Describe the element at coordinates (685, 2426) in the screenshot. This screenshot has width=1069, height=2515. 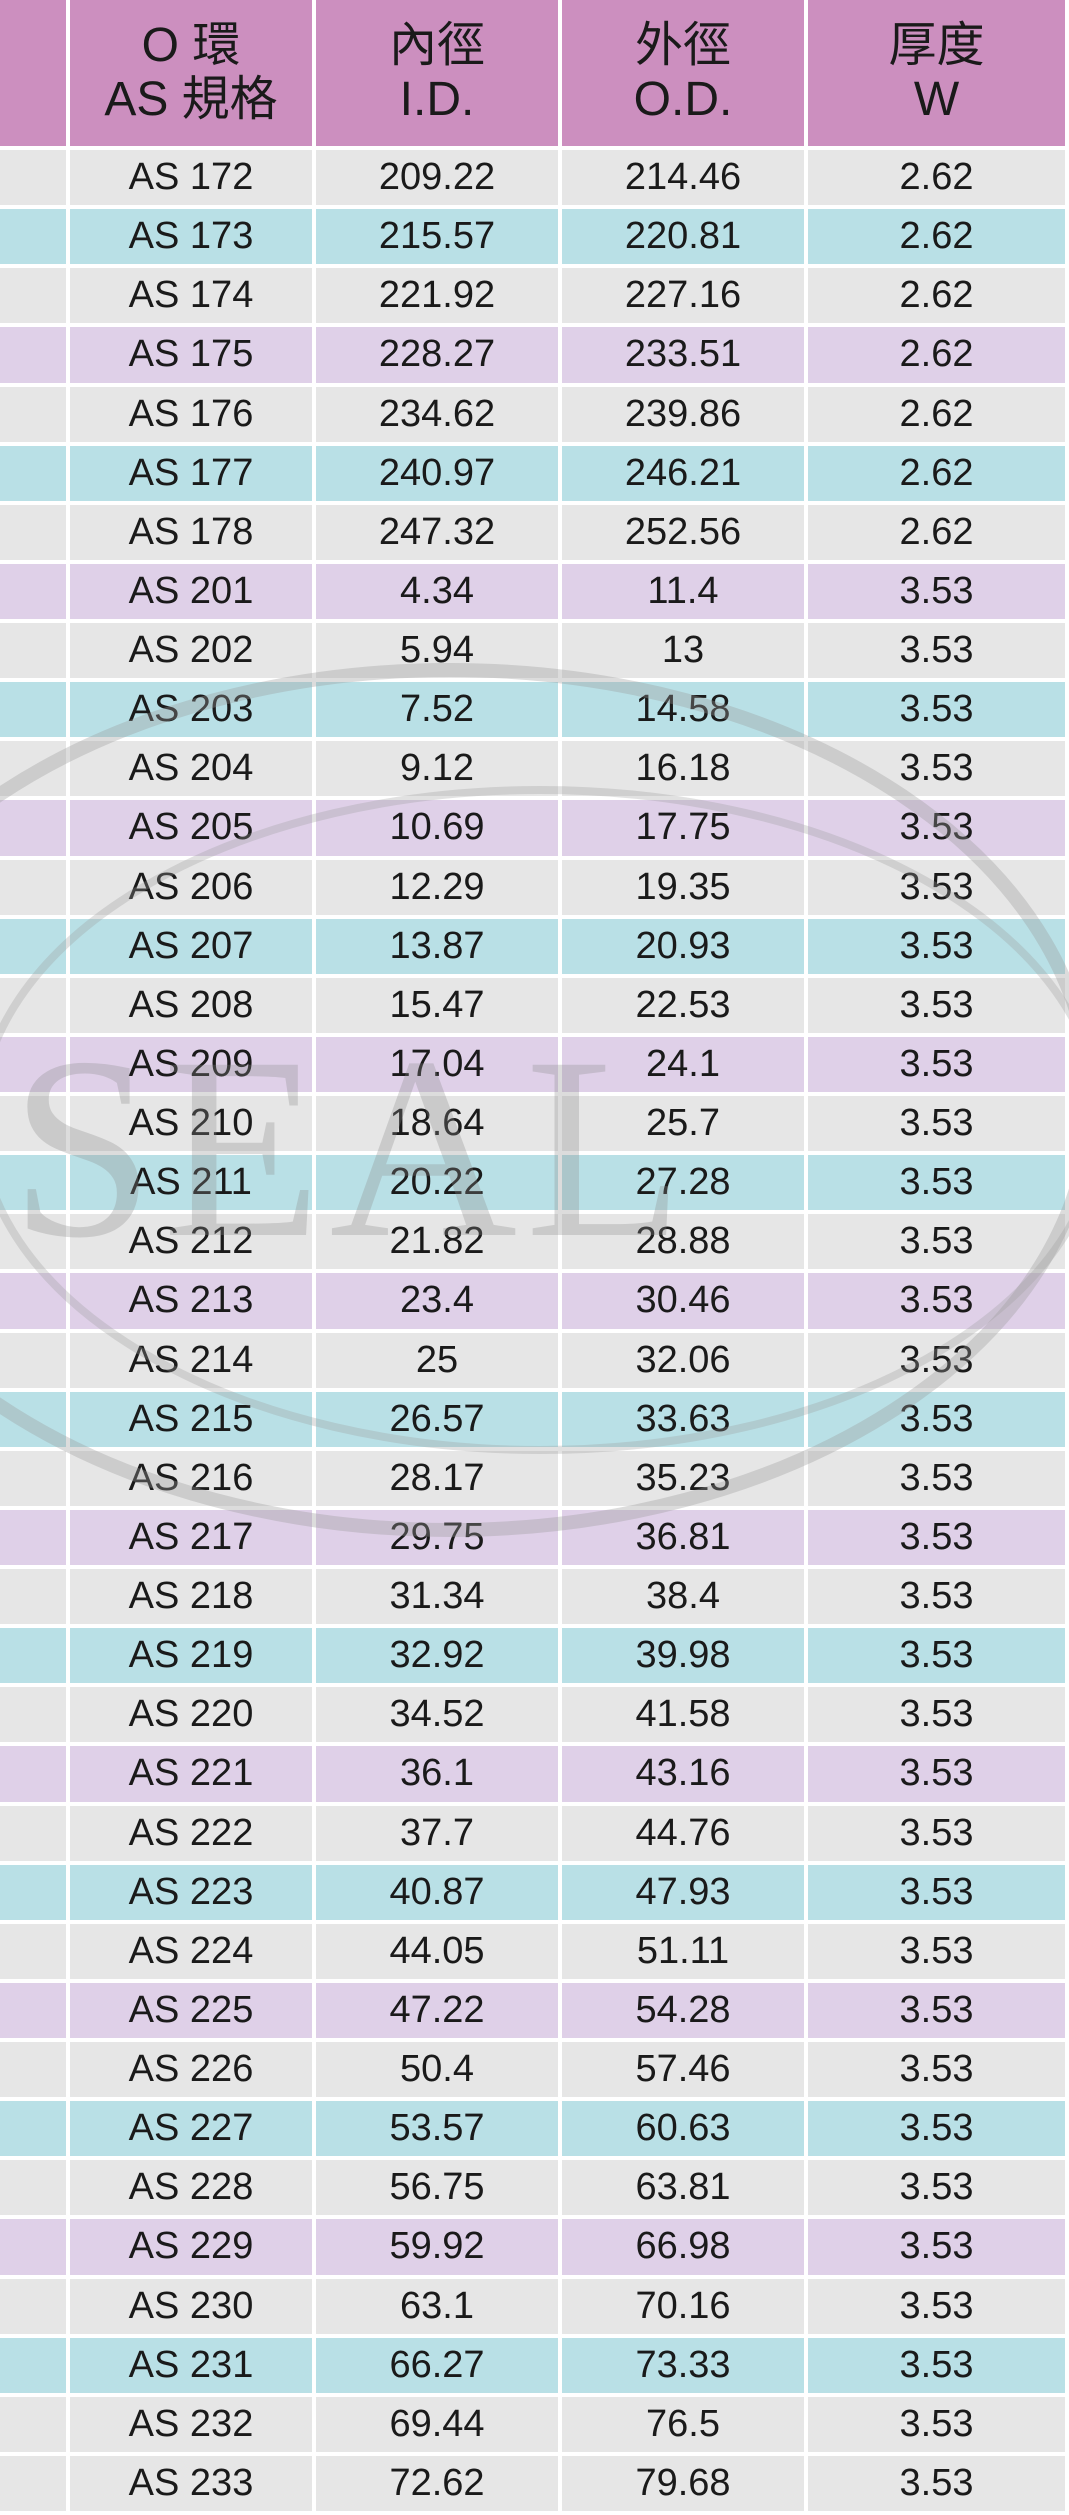
I see `outer-diameter-cell: 76.5` at that location.